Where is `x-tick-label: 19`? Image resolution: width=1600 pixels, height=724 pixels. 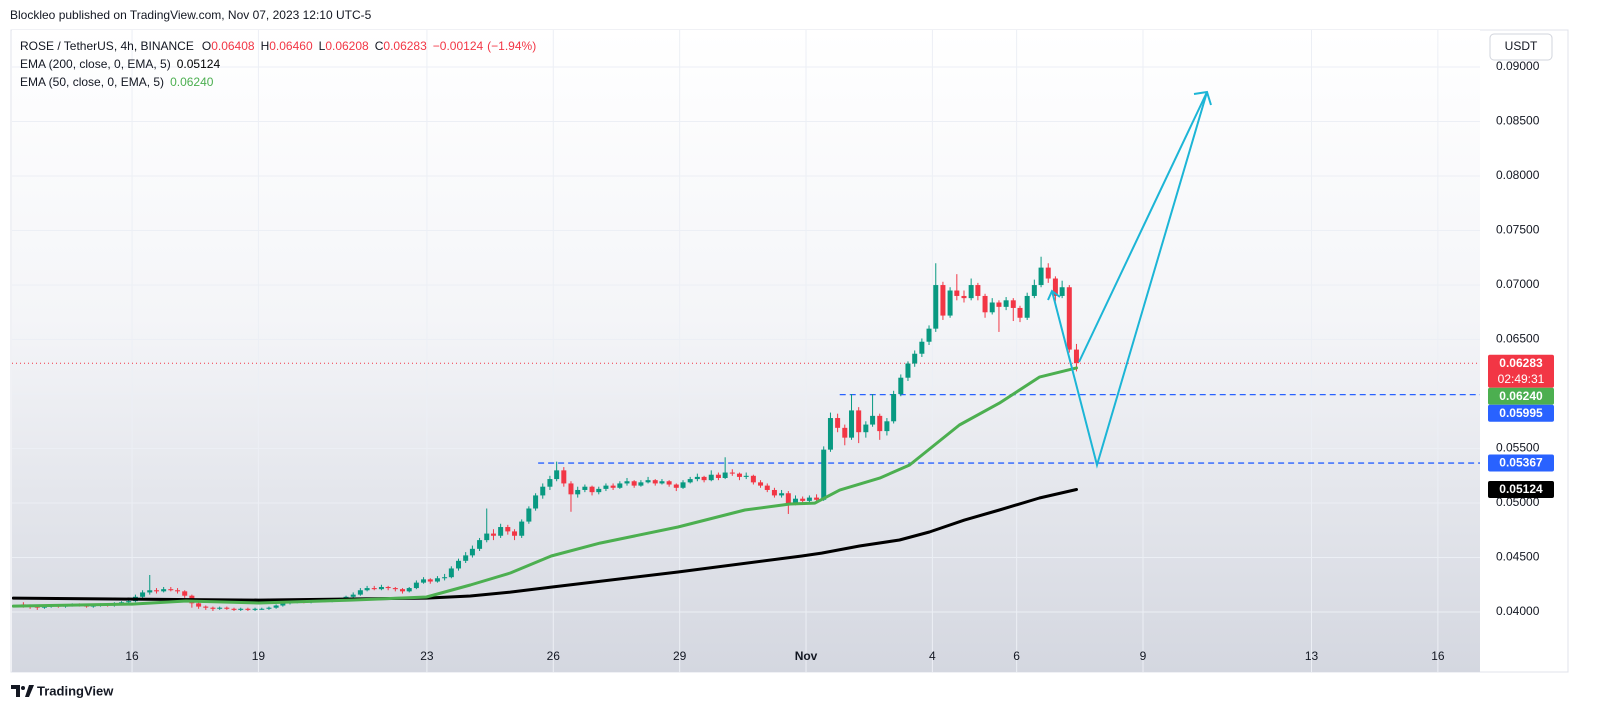 x-tick-label: 19 is located at coordinates (259, 656).